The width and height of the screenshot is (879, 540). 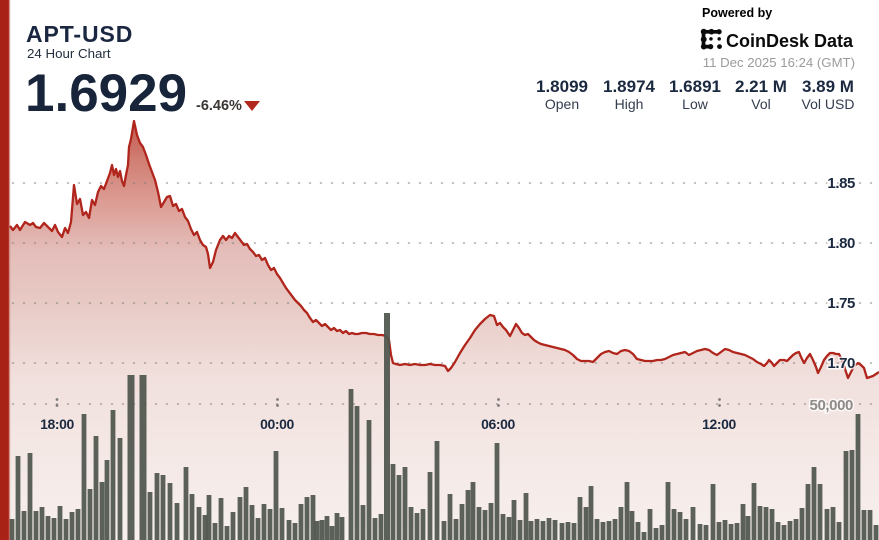 I want to click on svg-text: 1.70, so click(x=841, y=363).